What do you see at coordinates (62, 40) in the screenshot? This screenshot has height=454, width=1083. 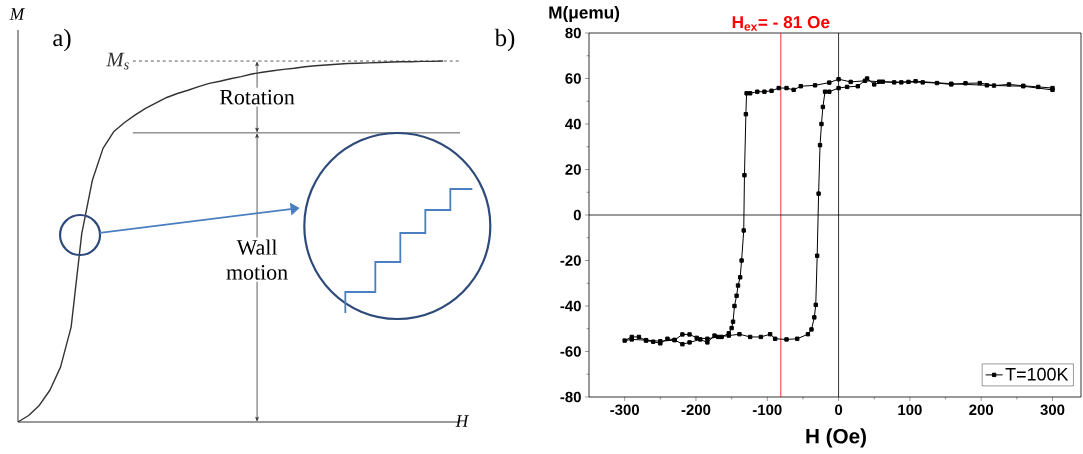 I see `chart-title: a)` at bounding box center [62, 40].